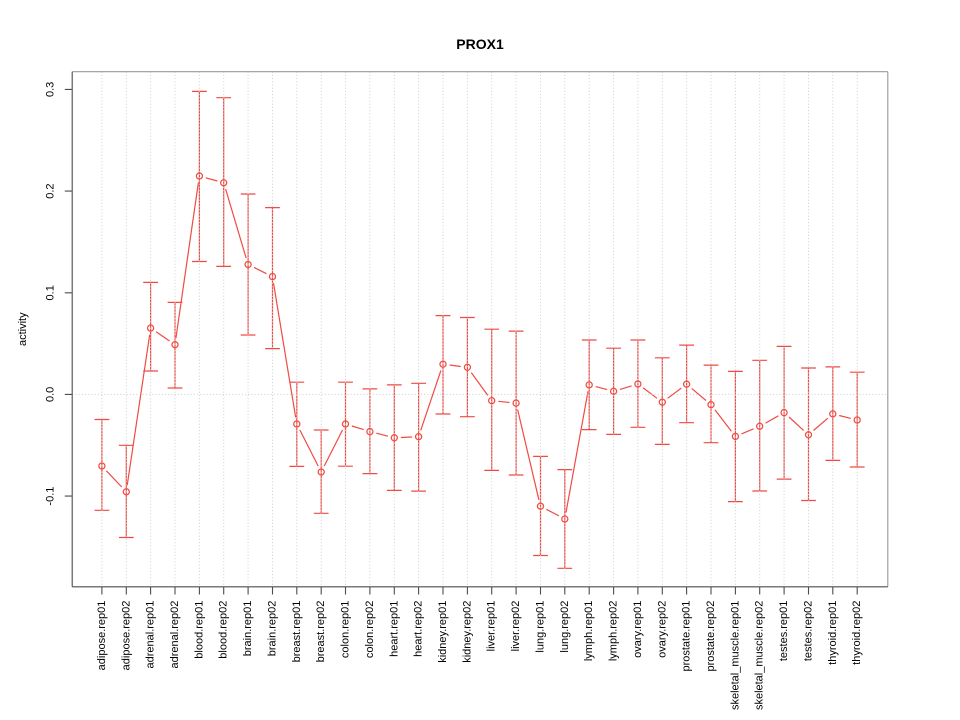 This screenshot has height=720, width=960. I want to click on svg-text: lymph.rep02, so click(614, 631).